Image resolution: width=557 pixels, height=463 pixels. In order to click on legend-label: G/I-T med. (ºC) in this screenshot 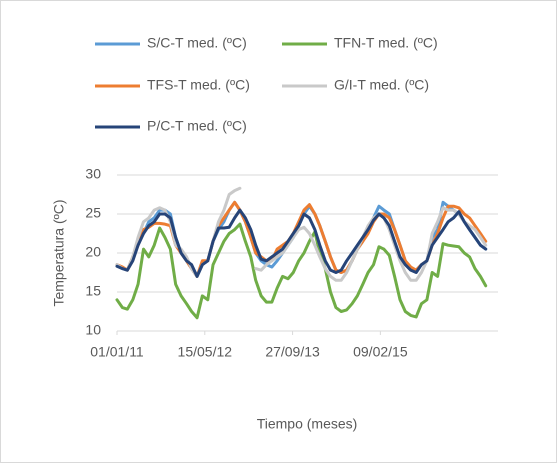, I will do `click(381, 85)`.